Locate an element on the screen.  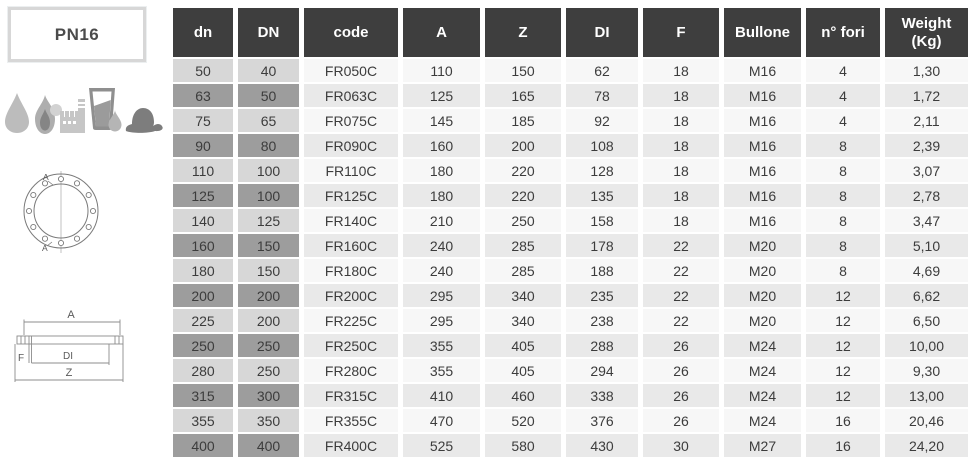
cell-di: 178 is located at coordinates (602, 245).